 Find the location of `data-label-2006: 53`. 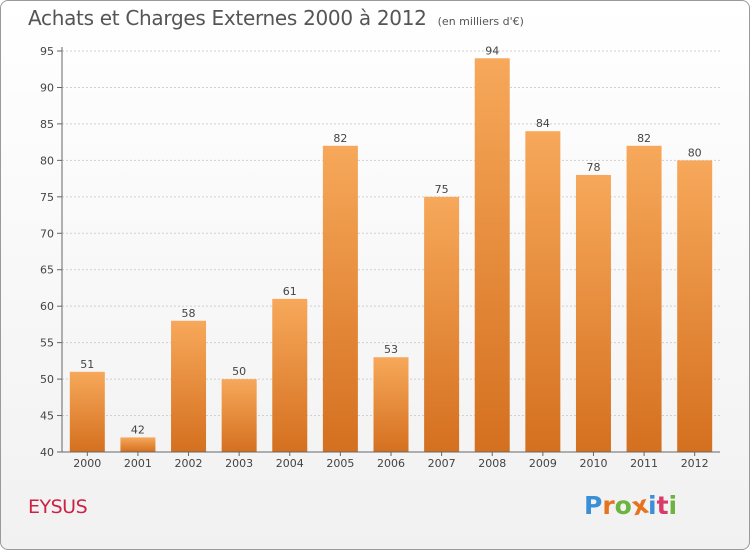

data-label-2006: 53 is located at coordinates (391, 349).